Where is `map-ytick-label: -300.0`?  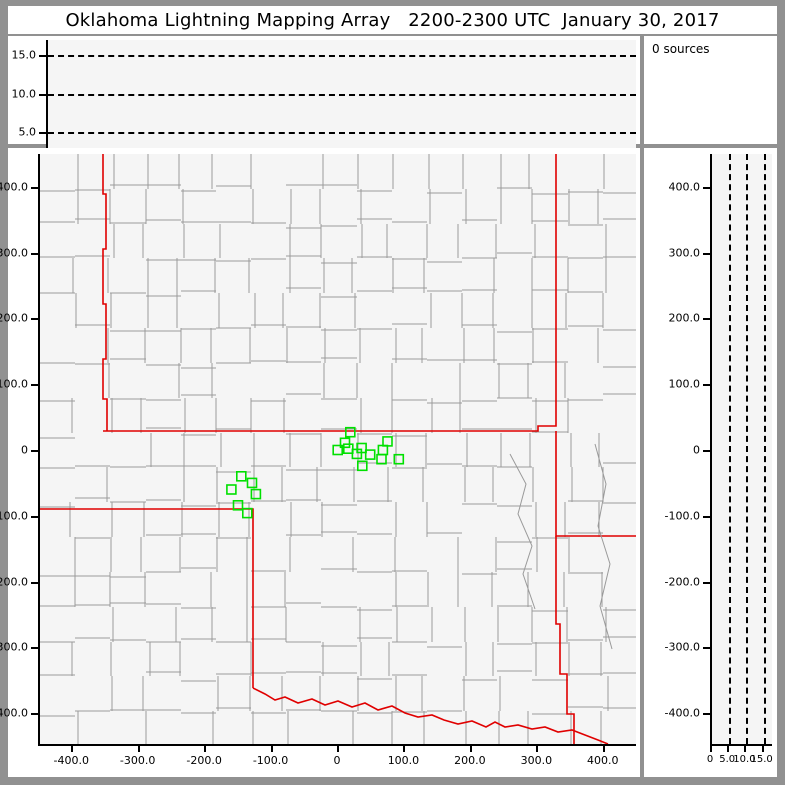
map-ytick-label: -300.0 is located at coordinates (14, 647).